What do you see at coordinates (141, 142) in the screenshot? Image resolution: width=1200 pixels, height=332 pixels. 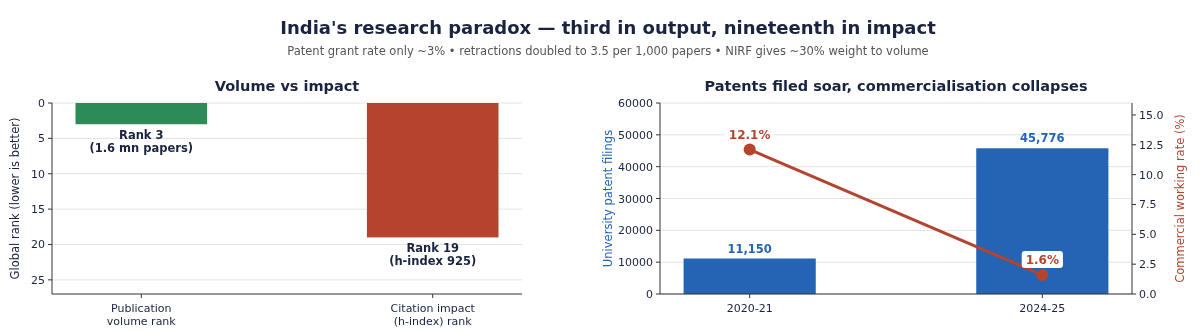 I see `data-label: Rank 3 (1.6 mn papers)` at bounding box center [141, 142].